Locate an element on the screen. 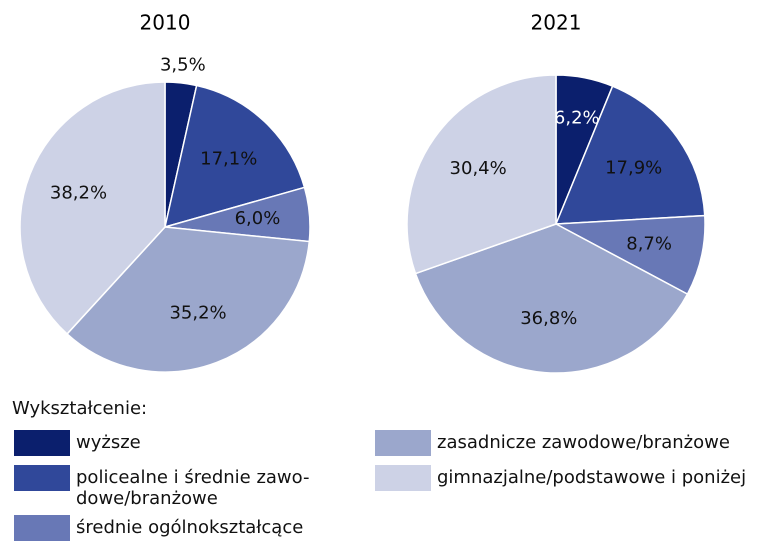 This screenshot has height=543, width=776. data-label: 17,9% is located at coordinates (633, 168).